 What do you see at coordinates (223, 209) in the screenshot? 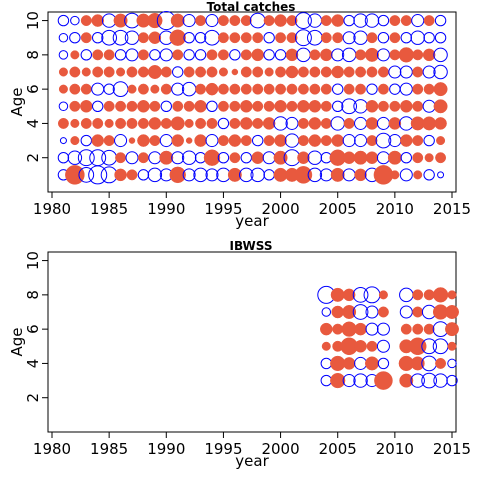
I see `x-tick-label: 1995` at bounding box center [223, 209].